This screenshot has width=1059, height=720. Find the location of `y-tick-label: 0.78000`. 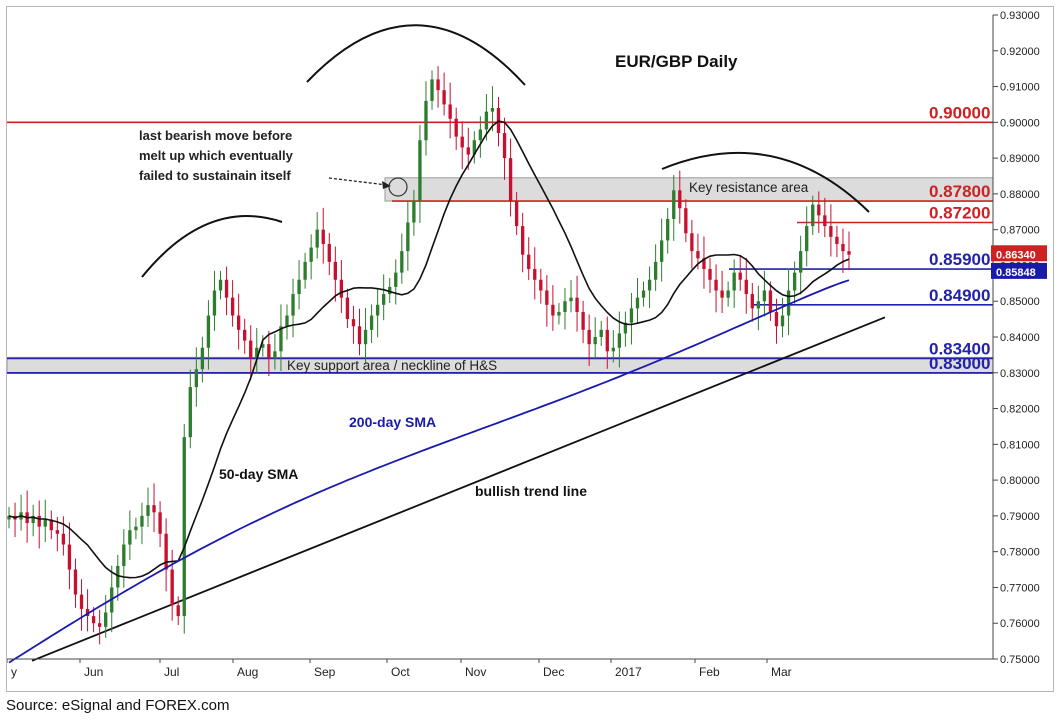

y-tick-label: 0.78000 is located at coordinates (1020, 553).